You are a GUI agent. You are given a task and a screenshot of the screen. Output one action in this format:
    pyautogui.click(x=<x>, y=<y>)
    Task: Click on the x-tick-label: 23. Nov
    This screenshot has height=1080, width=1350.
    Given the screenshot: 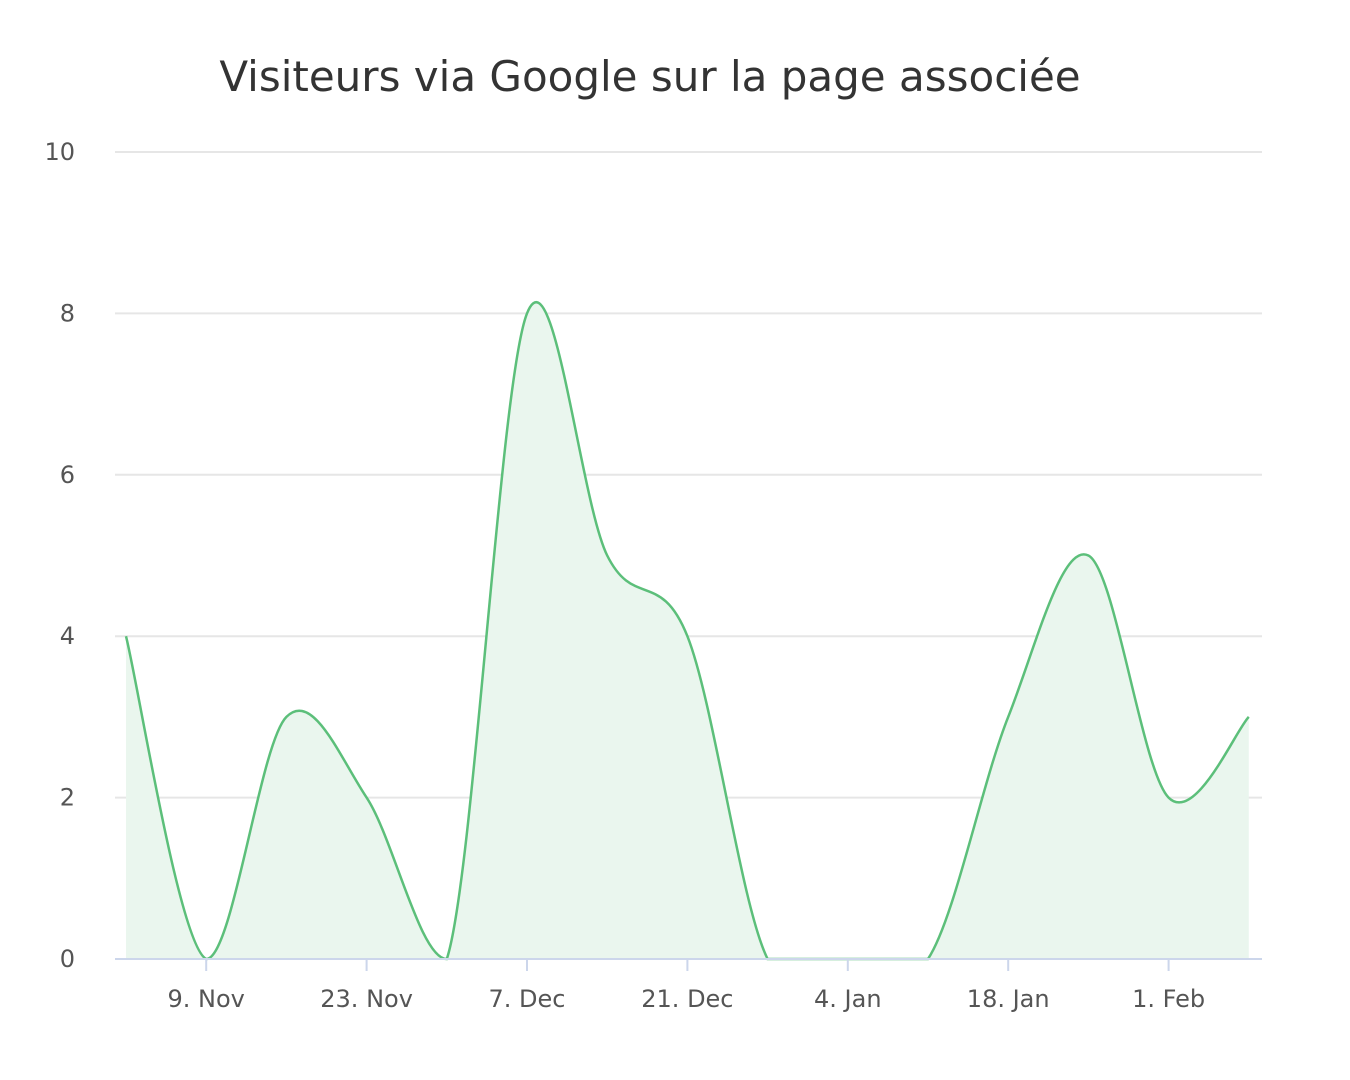 What is the action you would take?
    pyautogui.click(x=366, y=999)
    